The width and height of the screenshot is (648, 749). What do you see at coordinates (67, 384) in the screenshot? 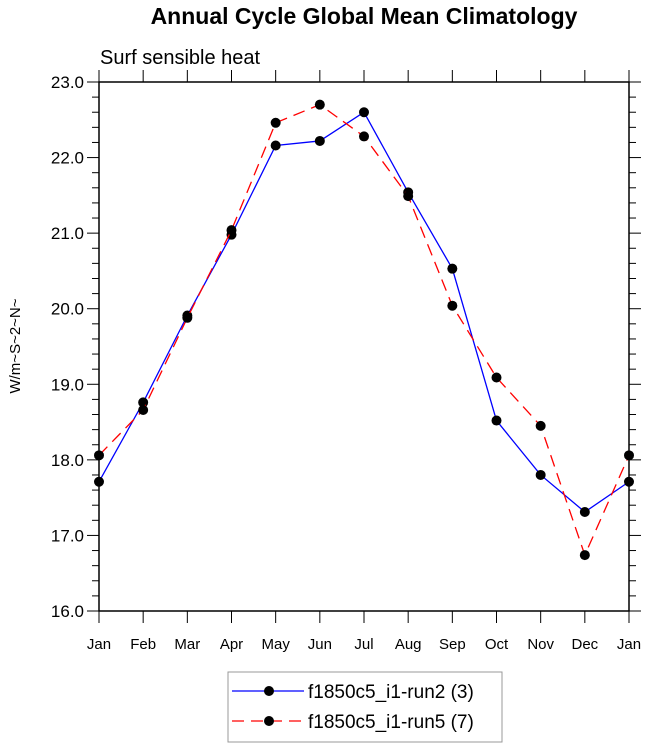
I see `y-tick-label: 19.0` at bounding box center [67, 384].